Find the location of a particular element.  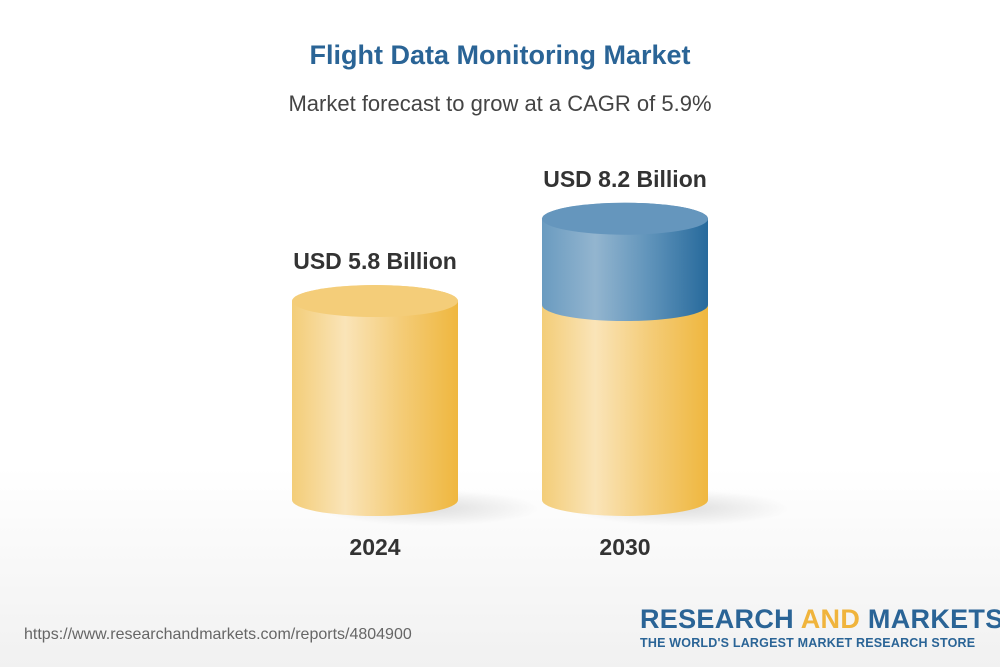

cylinder-body-2024 is located at coordinates (375, 400).